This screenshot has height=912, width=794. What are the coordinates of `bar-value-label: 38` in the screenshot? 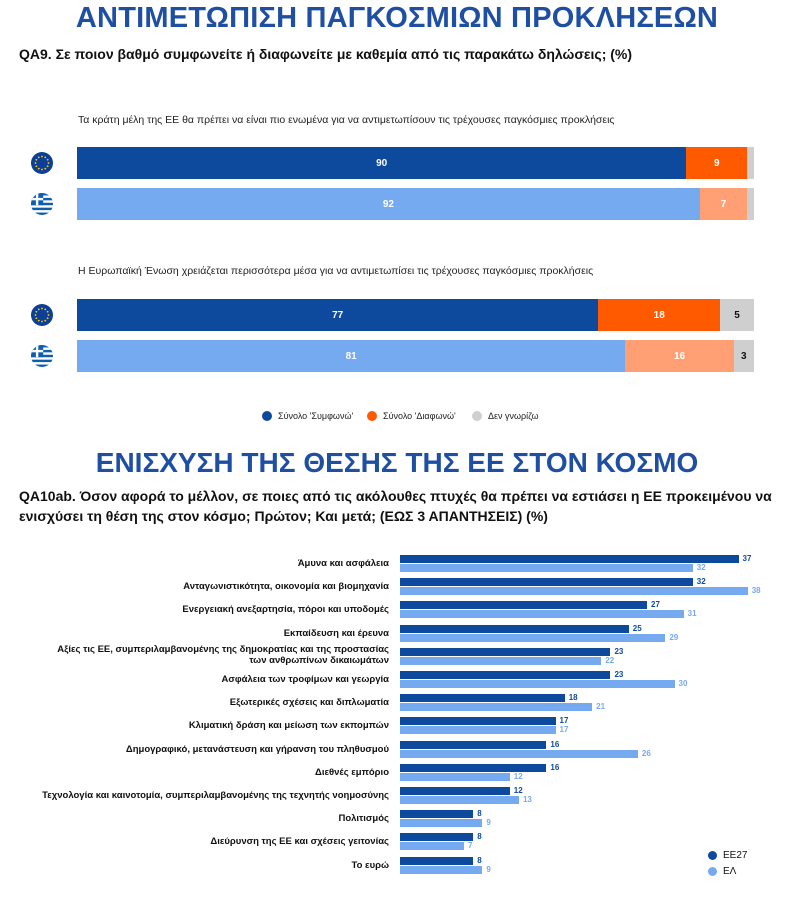 It's located at (756, 591).